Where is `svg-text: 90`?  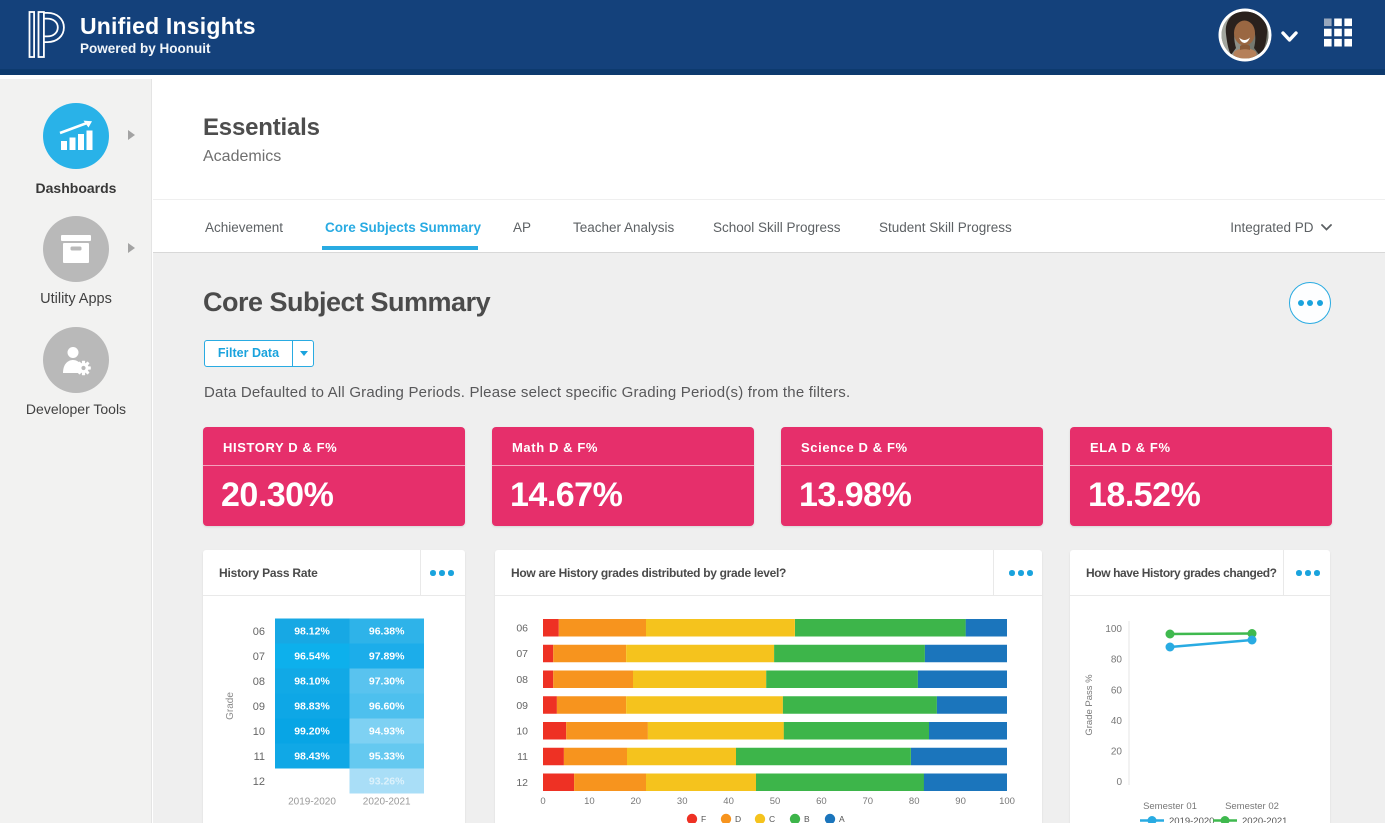 svg-text: 90 is located at coordinates (960, 801).